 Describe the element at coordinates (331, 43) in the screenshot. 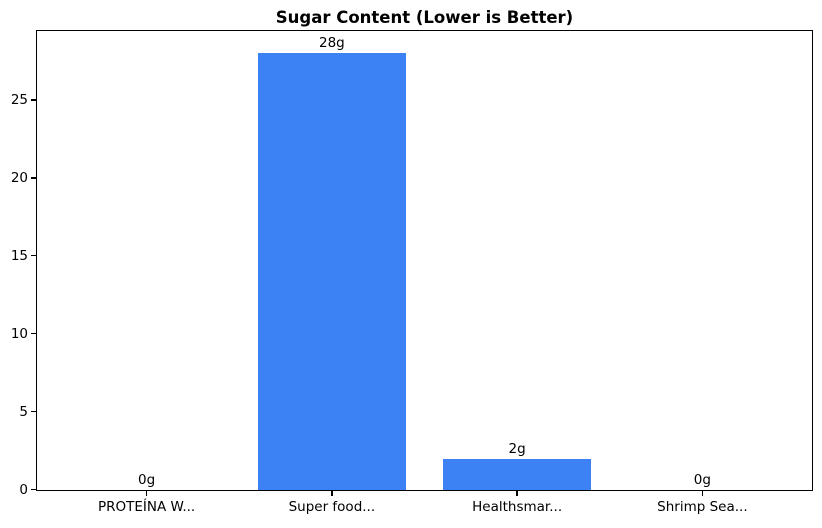

I see `bar-value-label: 28g` at that location.